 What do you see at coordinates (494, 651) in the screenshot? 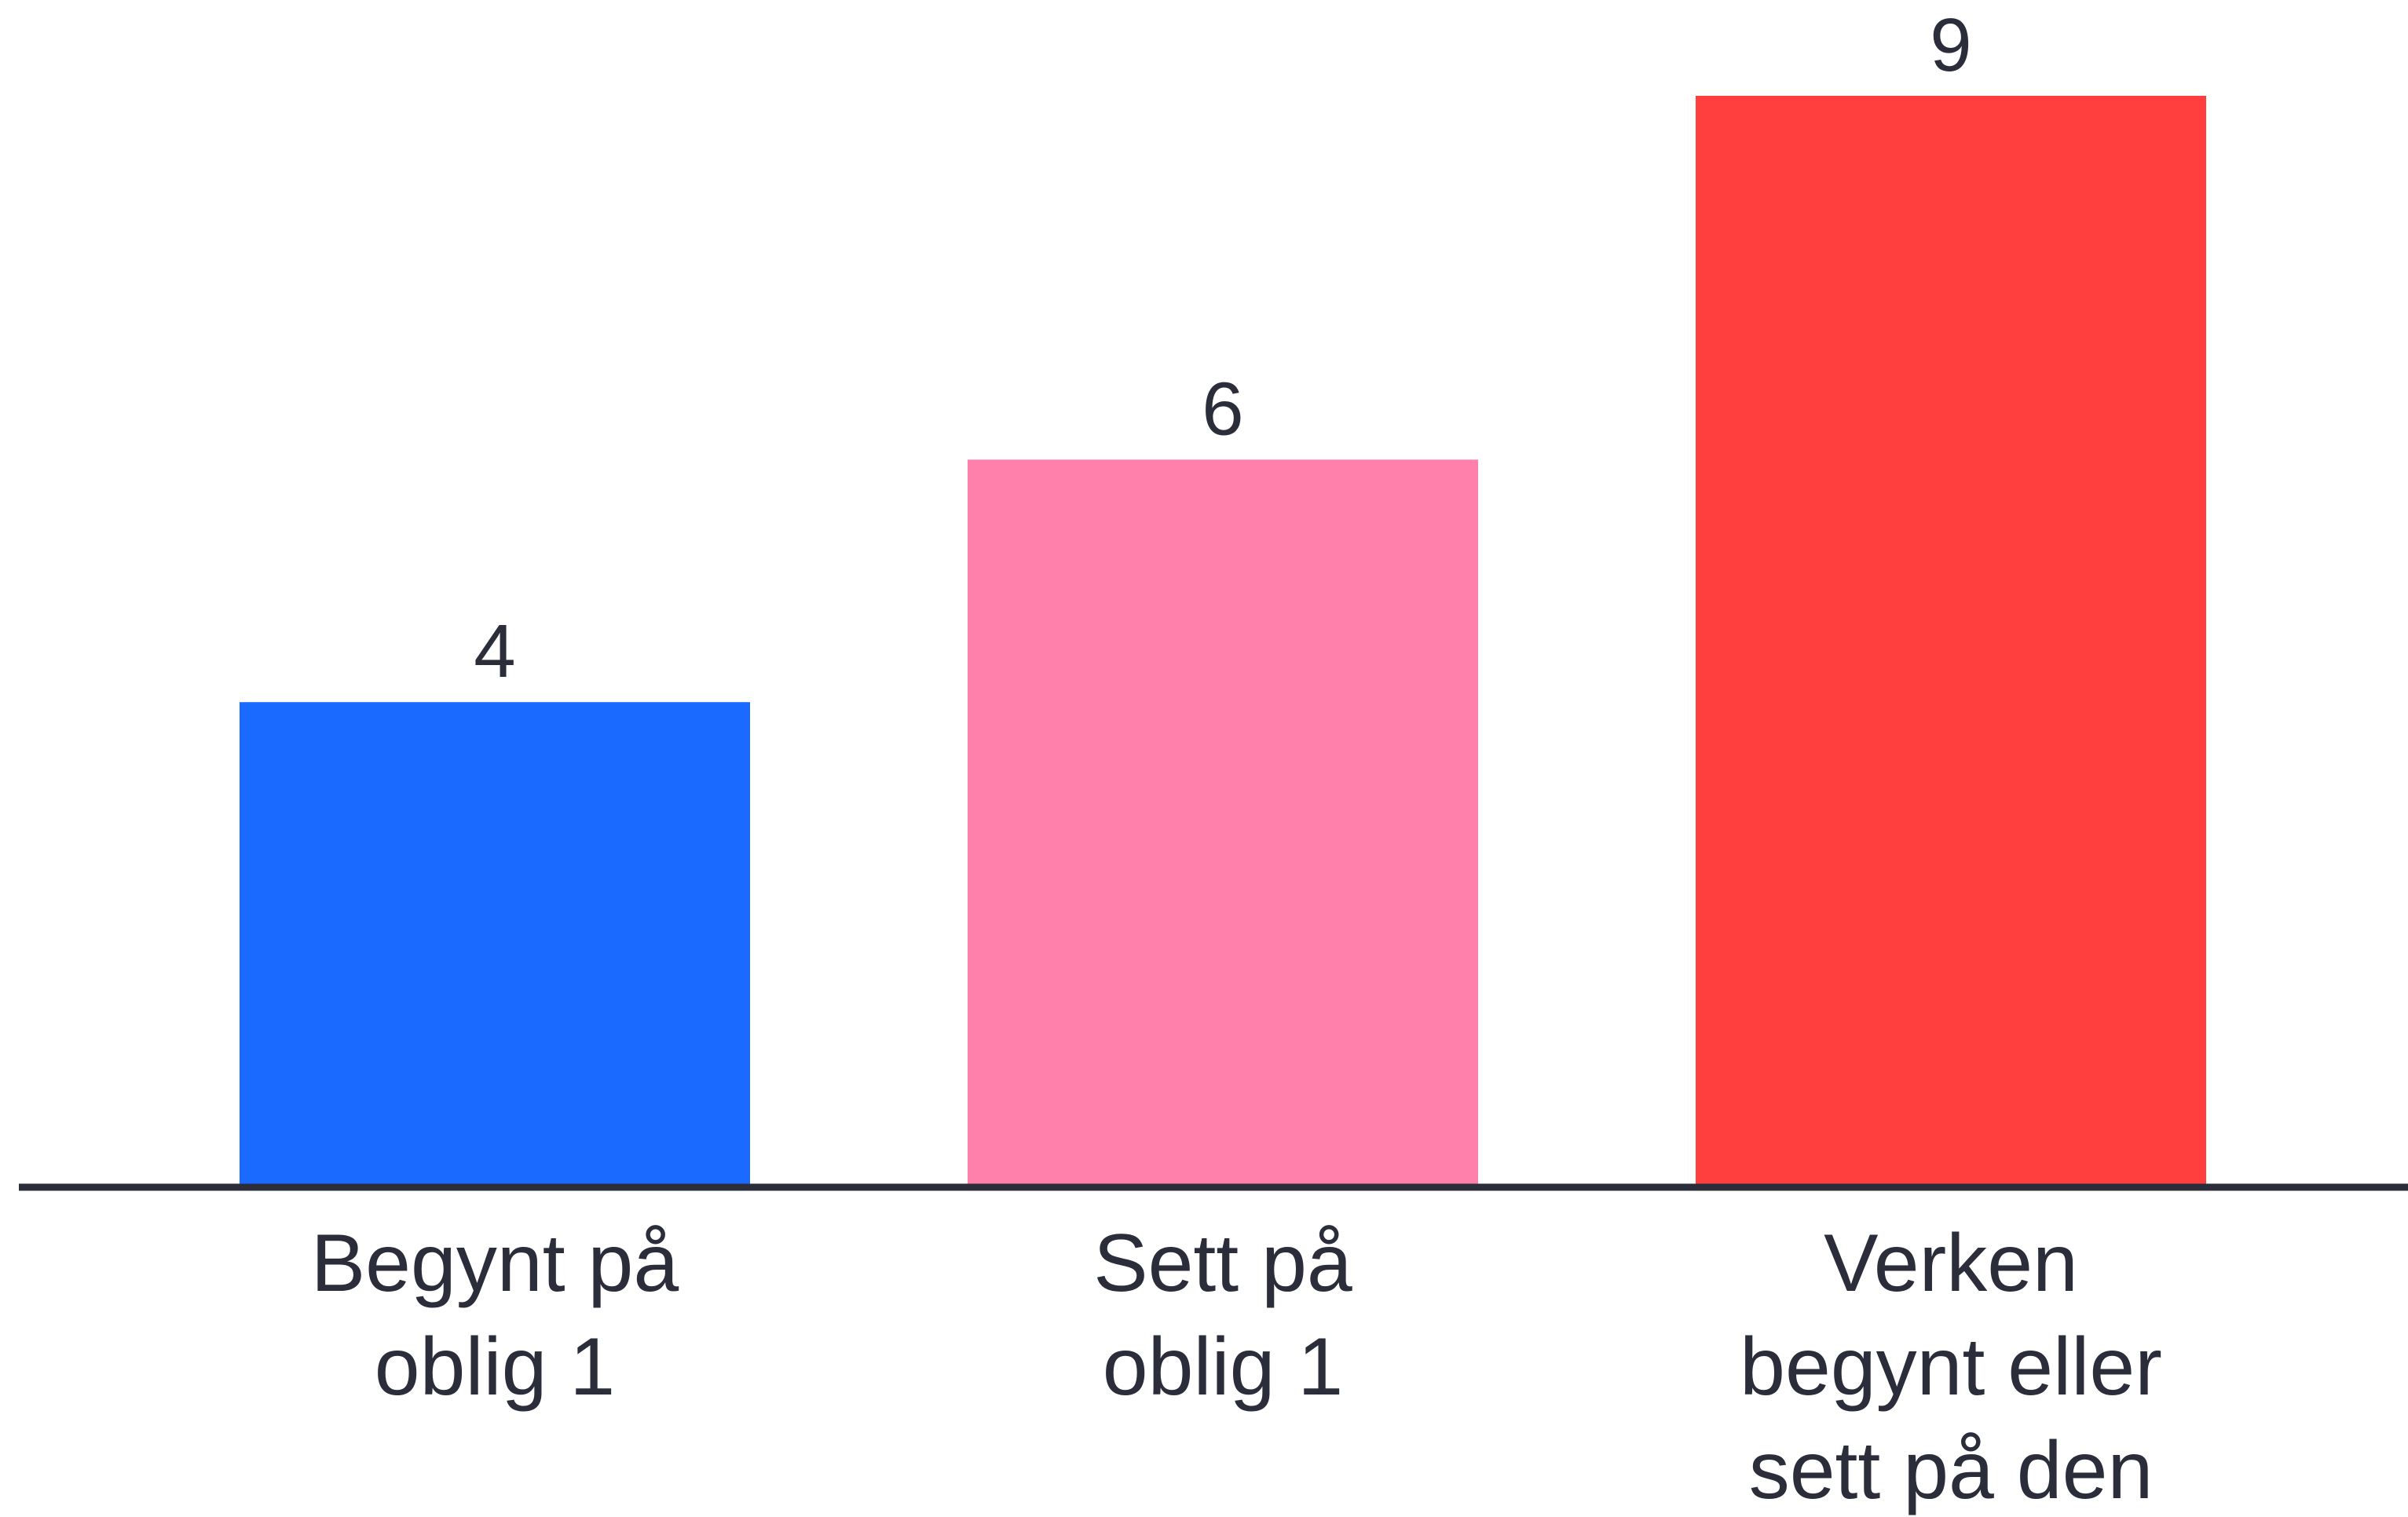
I see `value-label-1: 4` at bounding box center [494, 651].